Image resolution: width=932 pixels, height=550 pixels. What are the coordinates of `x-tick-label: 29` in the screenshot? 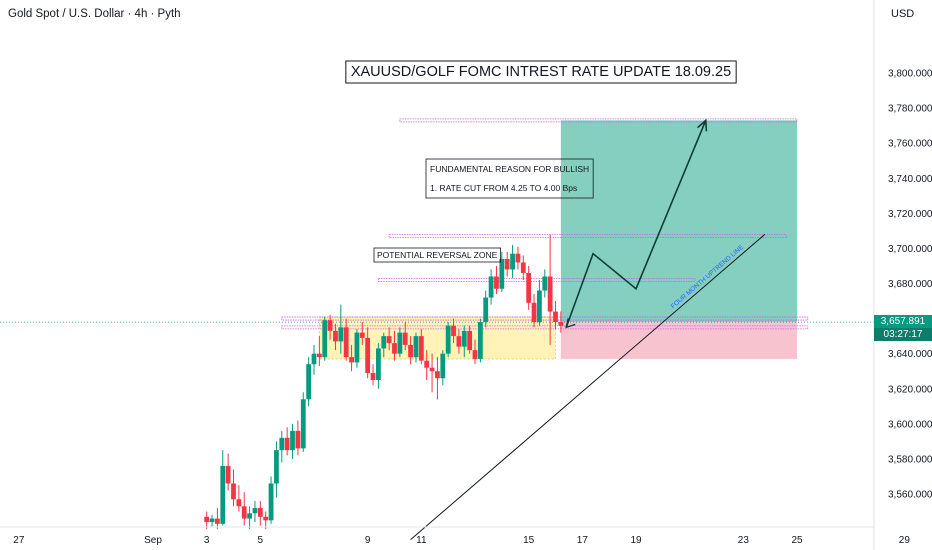 It's located at (905, 540).